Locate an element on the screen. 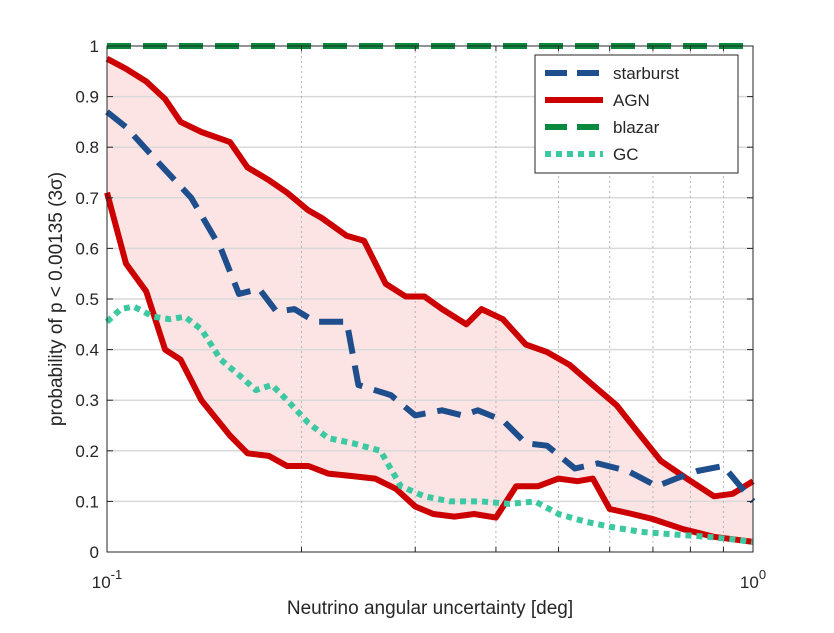 This screenshot has width=834, height=633. x-tick-label: 10⁰ is located at coordinates (753, 579).